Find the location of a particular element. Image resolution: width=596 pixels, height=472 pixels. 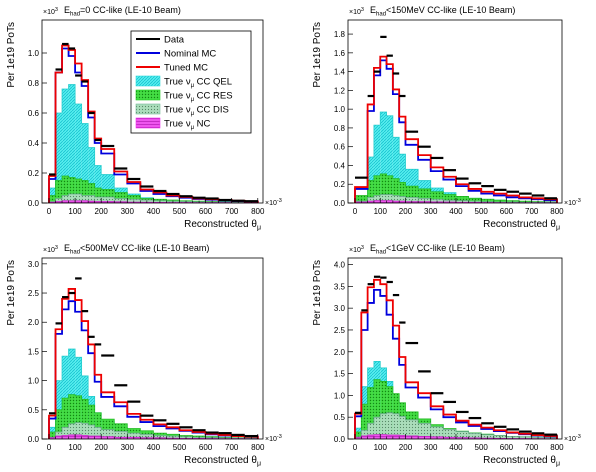

x-tick-label: 800 is located at coordinates (258, 211).